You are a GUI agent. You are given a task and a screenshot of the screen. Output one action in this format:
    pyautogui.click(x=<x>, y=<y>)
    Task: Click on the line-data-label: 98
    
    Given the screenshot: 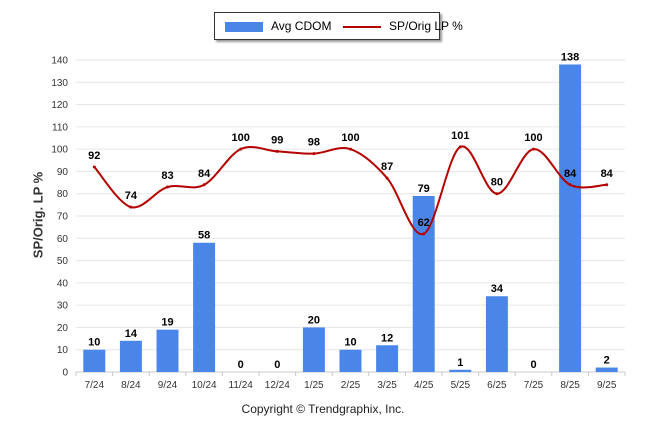 What is the action you would take?
    pyautogui.click(x=314, y=143)
    